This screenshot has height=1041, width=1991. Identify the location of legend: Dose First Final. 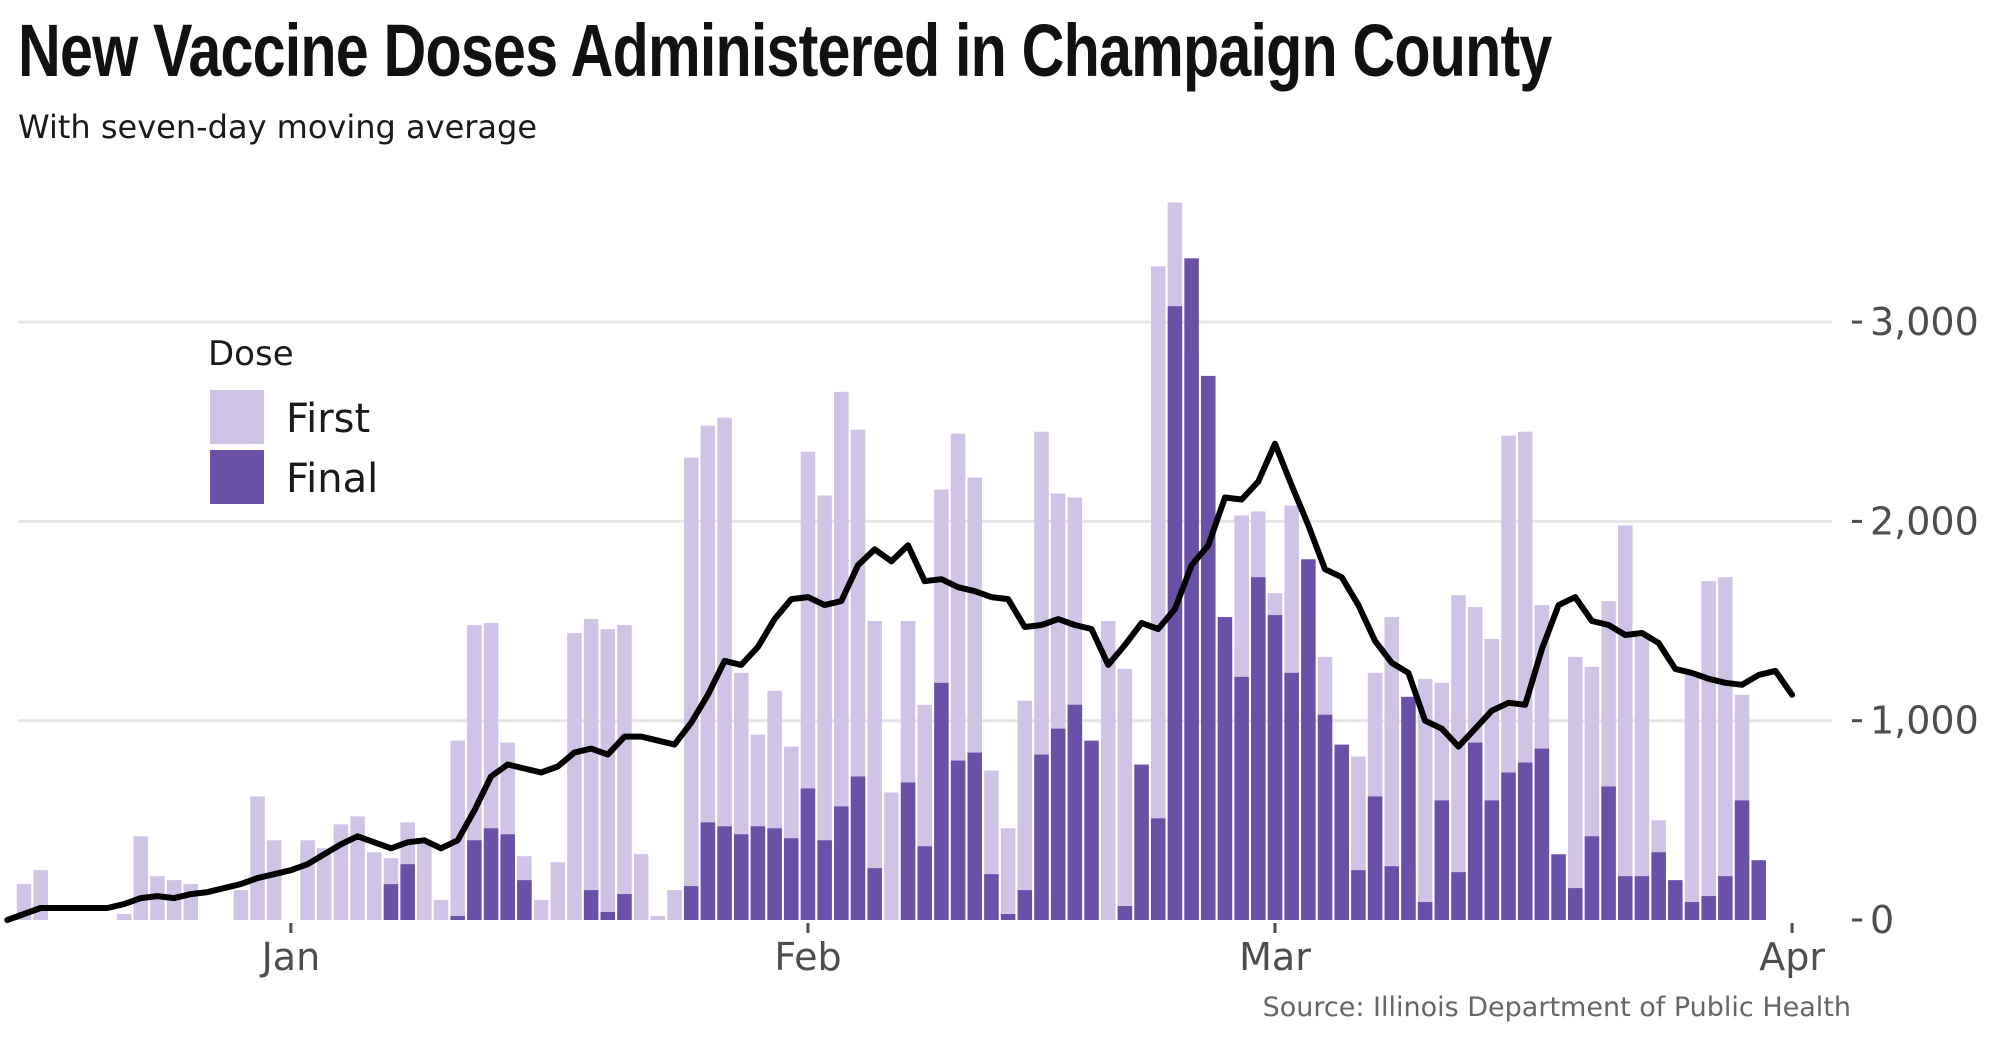
(293, 419).